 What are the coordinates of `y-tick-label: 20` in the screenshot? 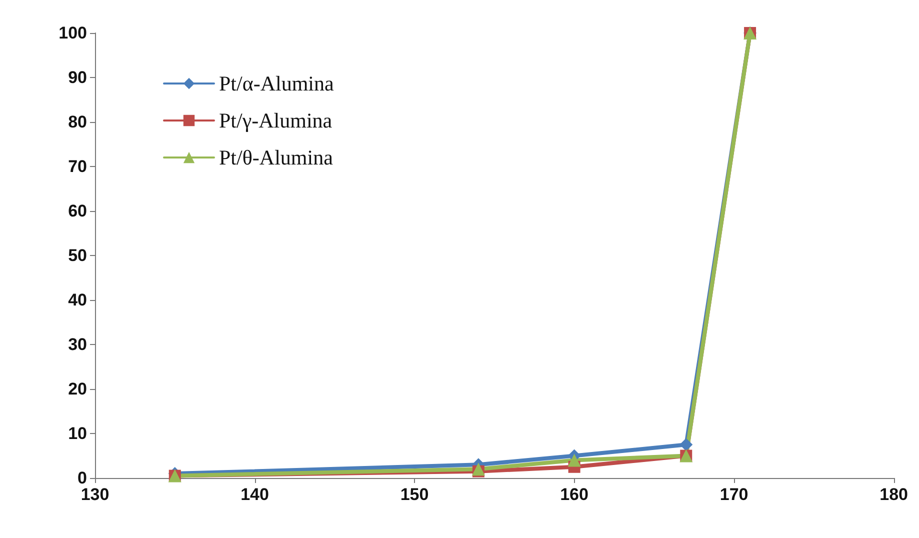 It's located at (77, 389).